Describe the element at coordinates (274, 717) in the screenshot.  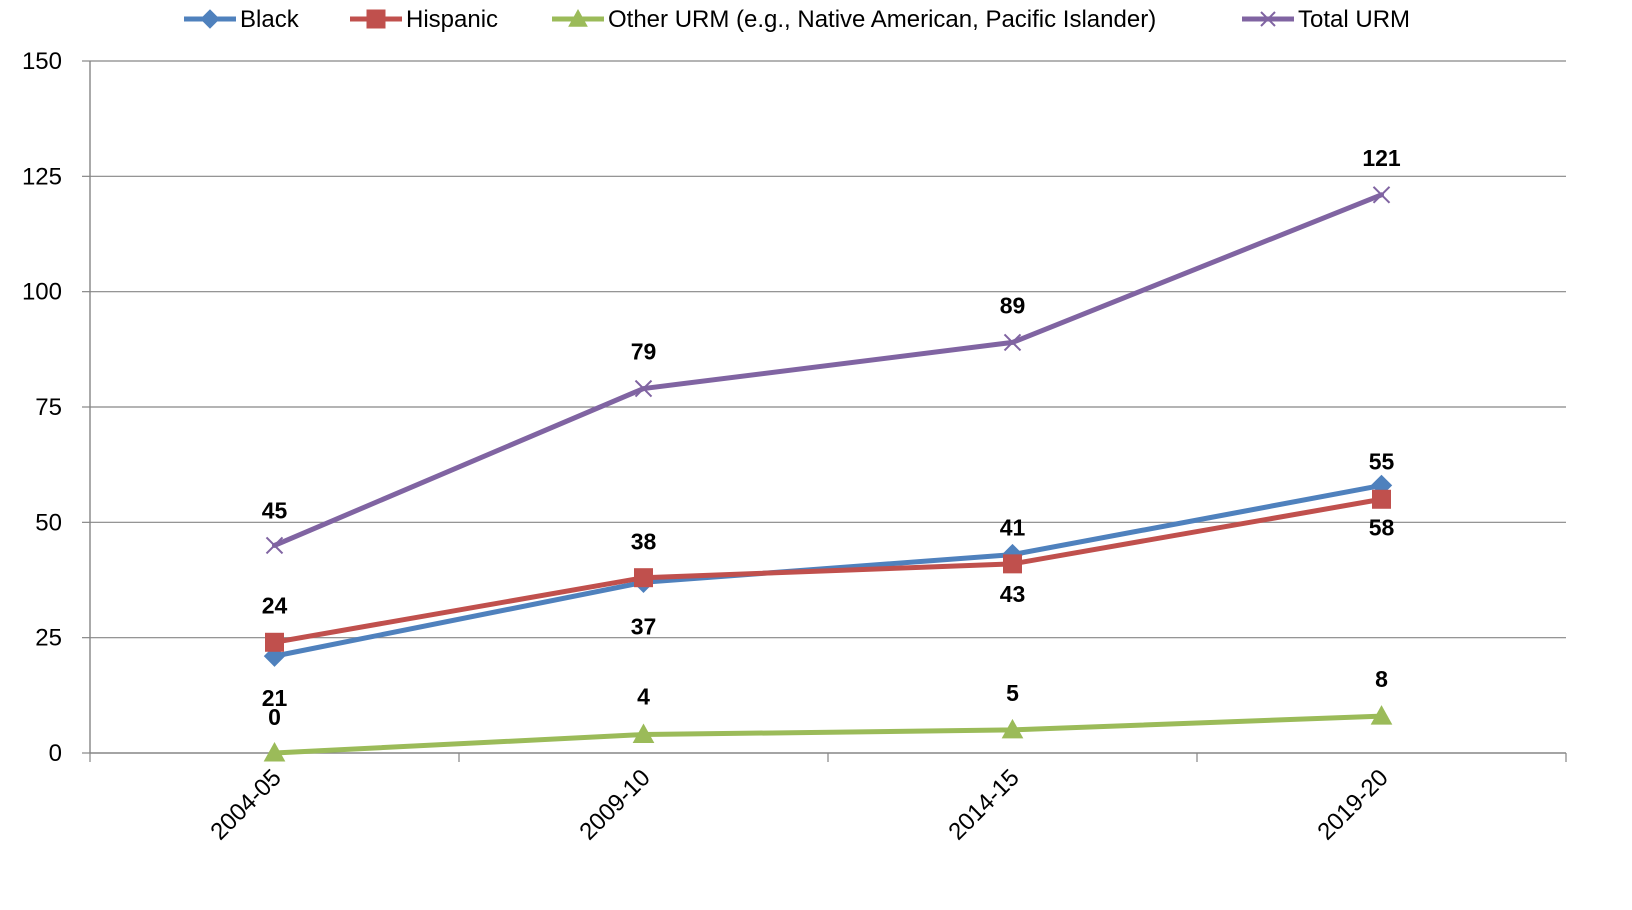
I see `data-label: 0` at that location.